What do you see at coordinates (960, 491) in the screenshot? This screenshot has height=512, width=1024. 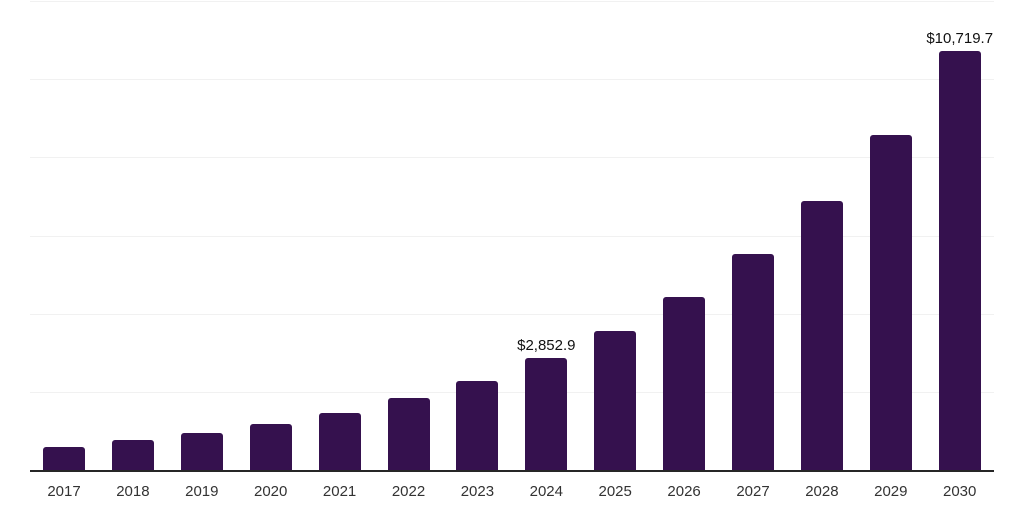 I see `x-tick-label-2030: 2030` at bounding box center [960, 491].